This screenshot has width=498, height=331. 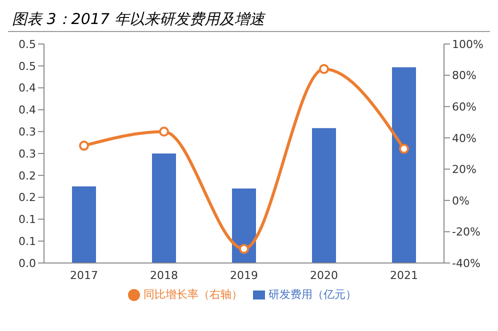 What do you see at coordinates (244, 275) in the screenshot?
I see `x-tick-label: 2019` at bounding box center [244, 275].